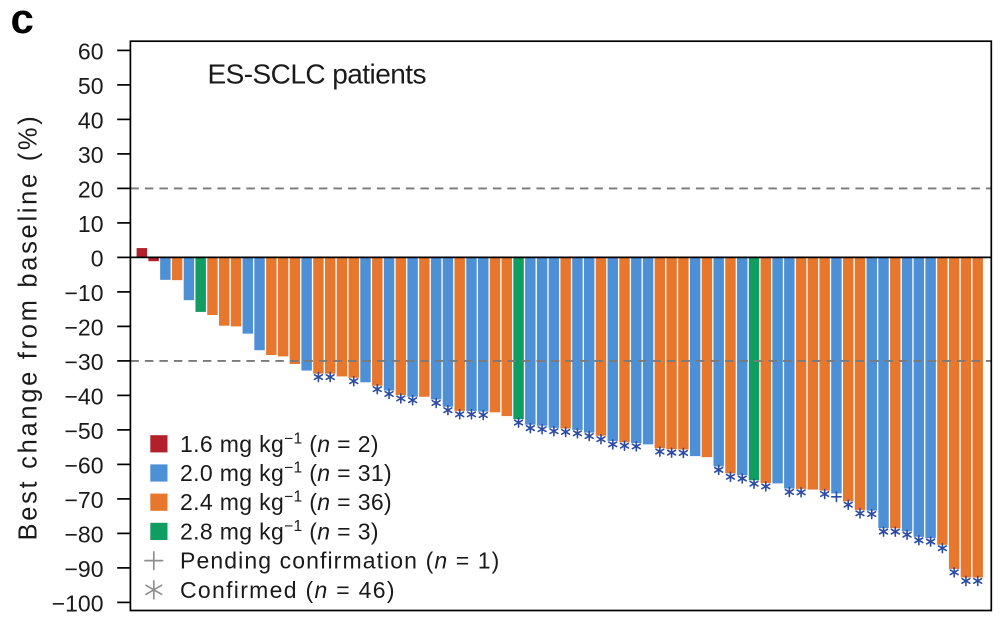 The image size is (1000, 619). Describe the element at coordinates (91, 51) in the screenshot. I see `svg-text: 60` at that location.